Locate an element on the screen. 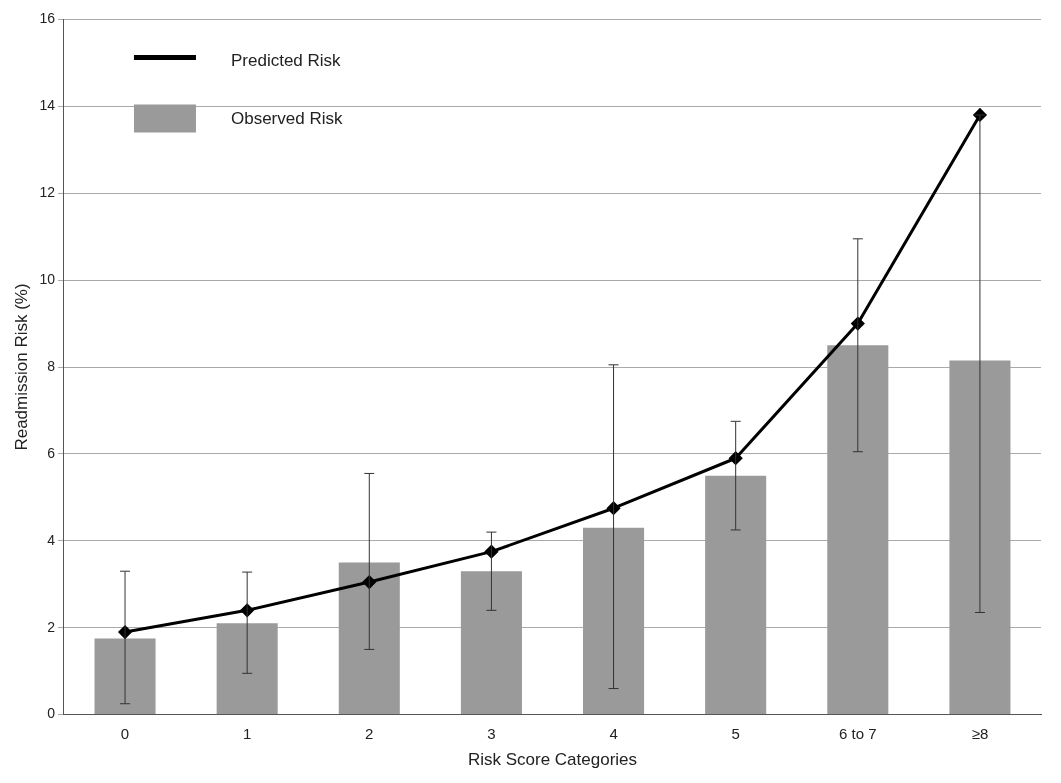  x-tick-label: 0 is located at coordinates (125, 733).